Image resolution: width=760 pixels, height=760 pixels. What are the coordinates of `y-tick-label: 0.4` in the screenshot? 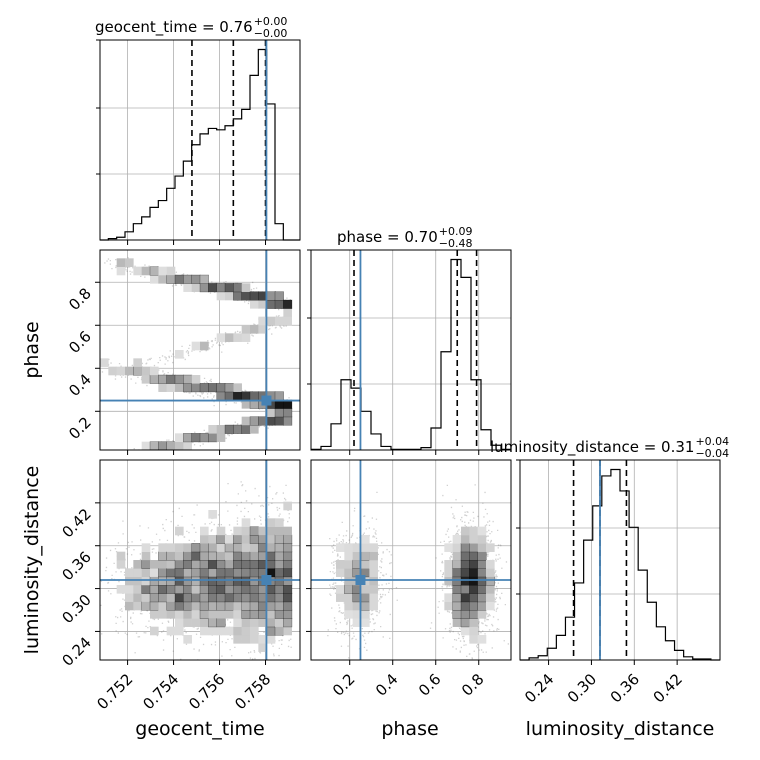 It's located at (80, 385).